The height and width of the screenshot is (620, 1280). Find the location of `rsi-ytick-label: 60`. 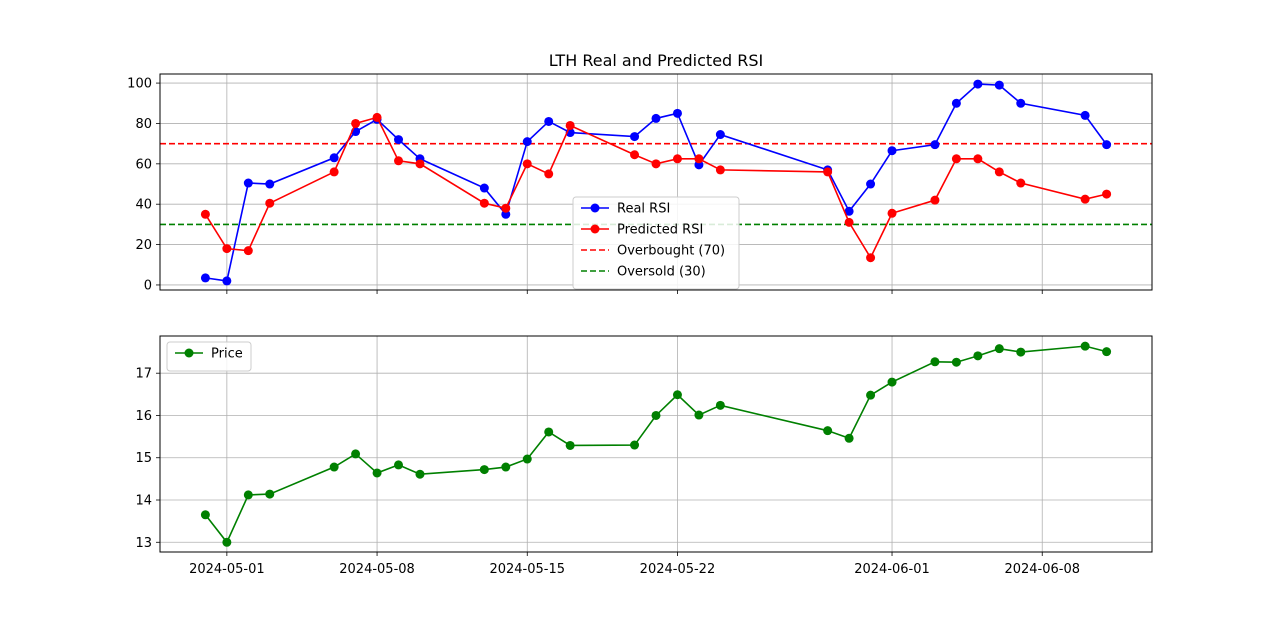

rsi-ytick-label: 60 is located at coordinates (143, 164).